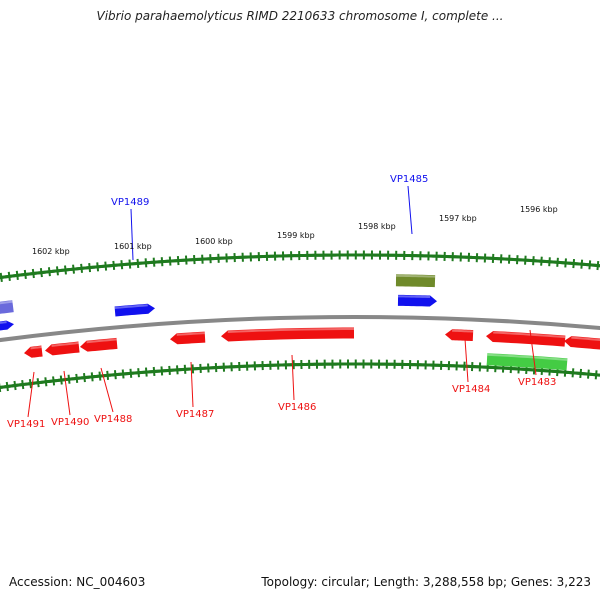  Describe the element at coordinates (415, 281) in the screenshot. I see `feature-other` at that location.